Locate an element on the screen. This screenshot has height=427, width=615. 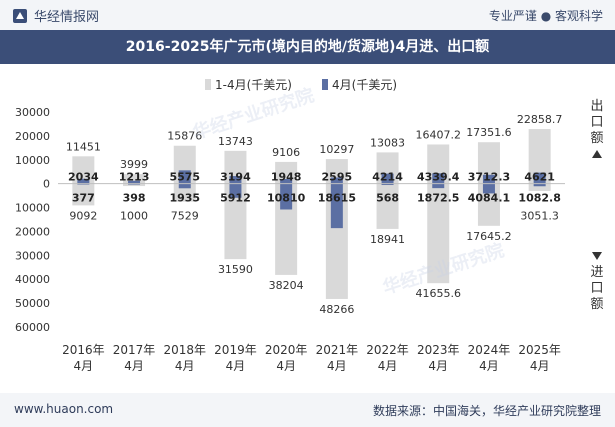
label-month-import: 398 is located at coordinates (134, 198).